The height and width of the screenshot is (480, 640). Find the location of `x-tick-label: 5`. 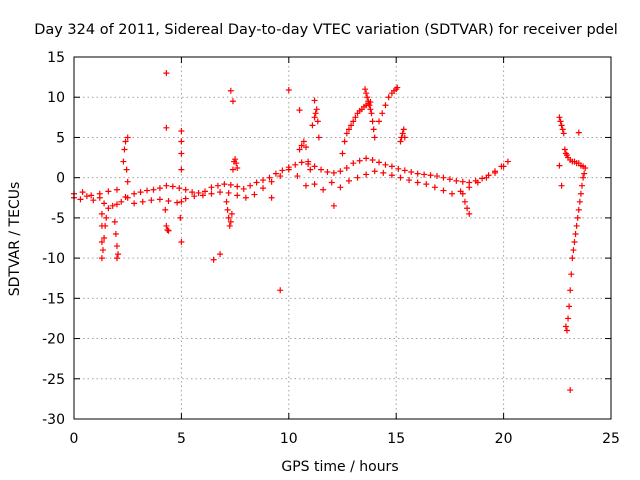

x-tick-label: 5 is located at coordinates (181, 439).